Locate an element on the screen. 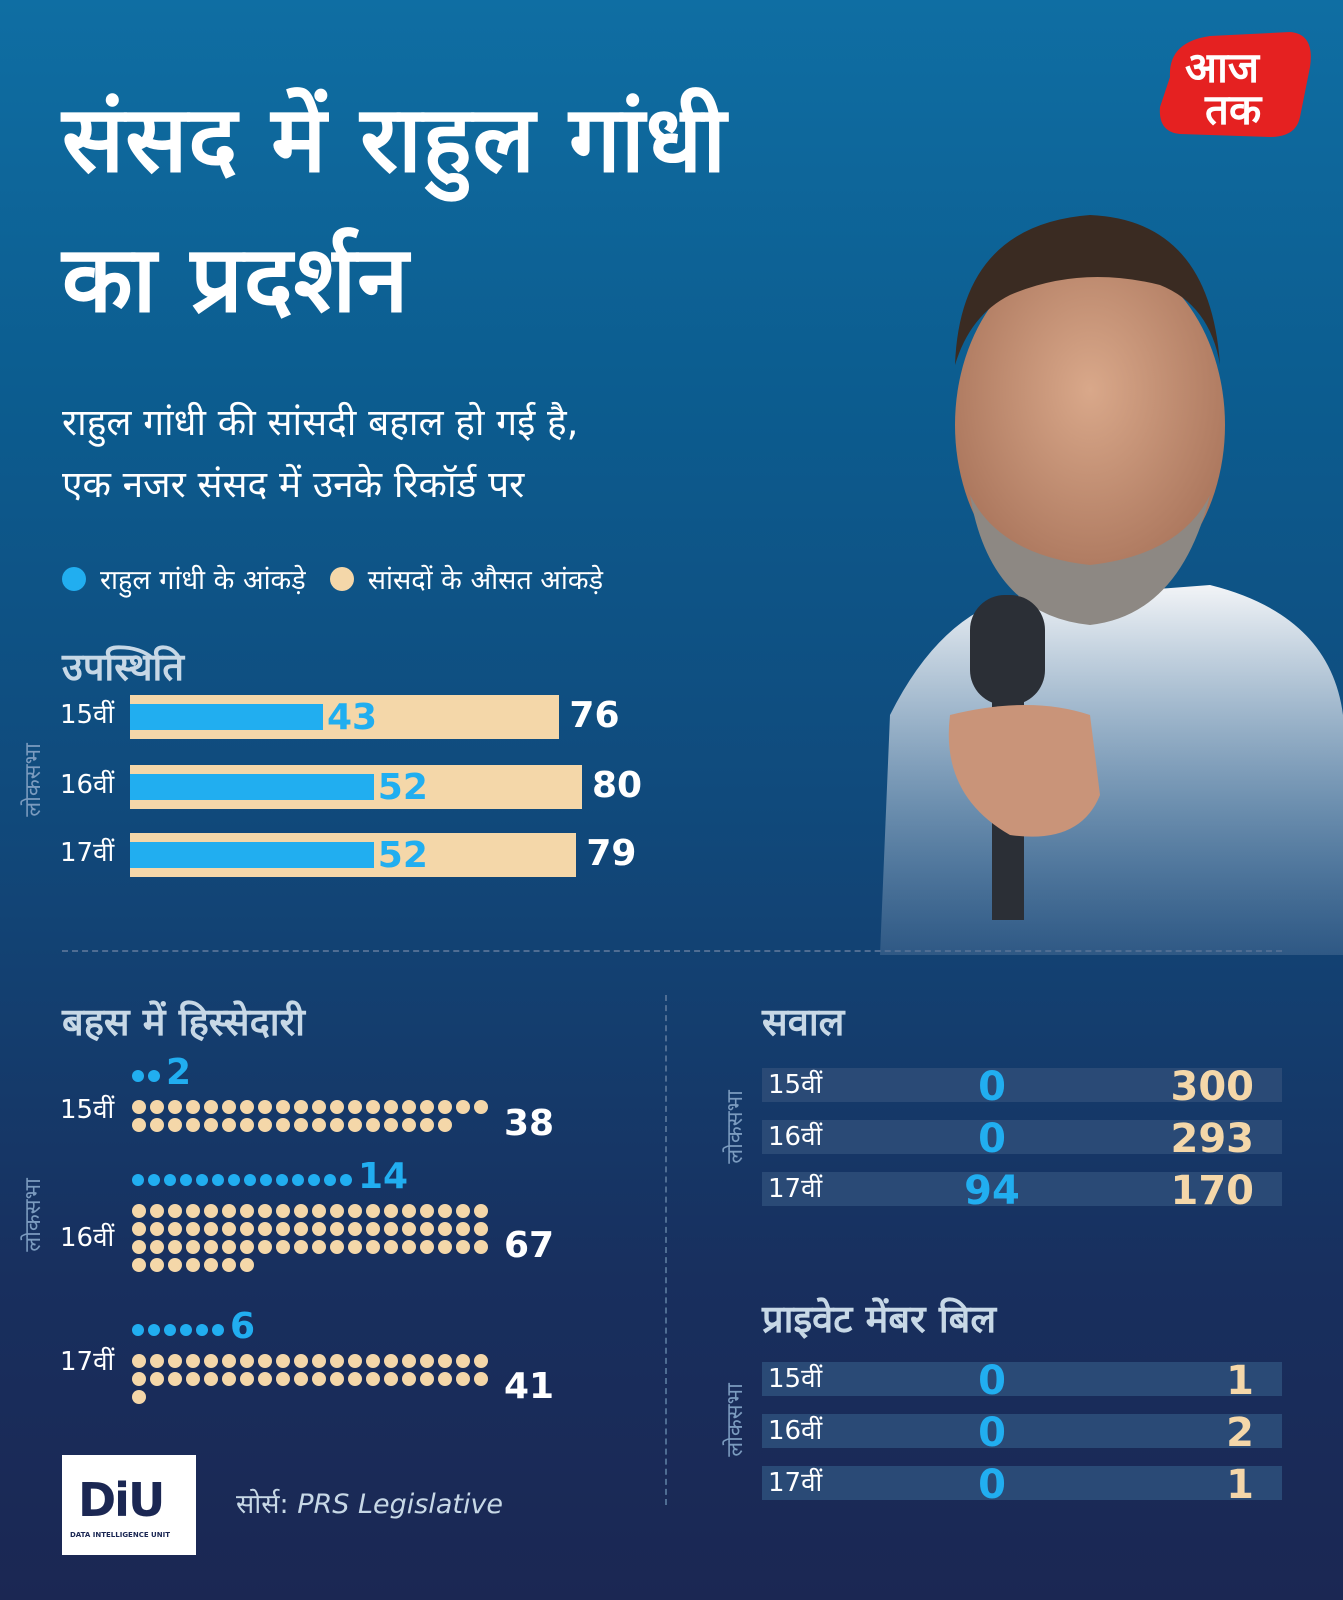 This screenshot has height=1600, width=1343. debate-avg-dots is located at coordinates (310, 1238).